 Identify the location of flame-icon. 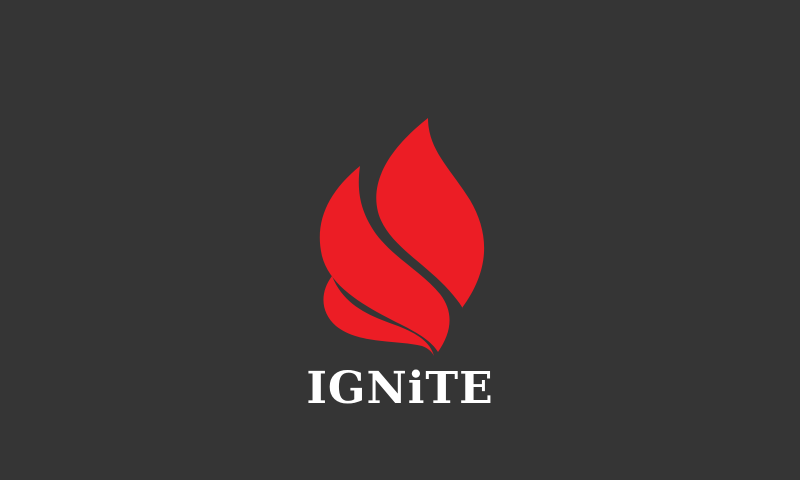
(402, 237).